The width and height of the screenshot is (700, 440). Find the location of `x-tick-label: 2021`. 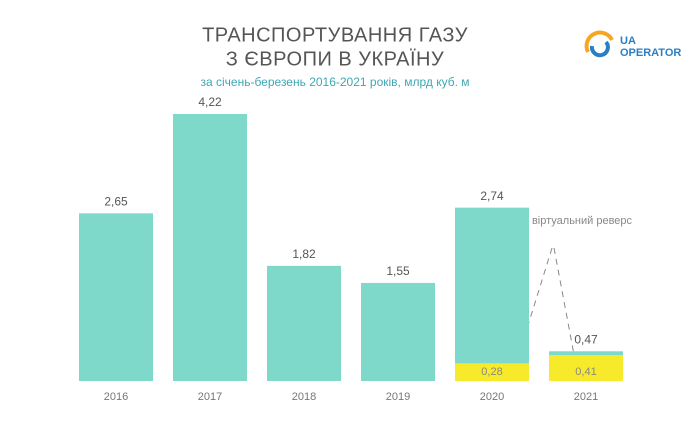

x-tick-label: 2021 is located at coordinates (586, 397).